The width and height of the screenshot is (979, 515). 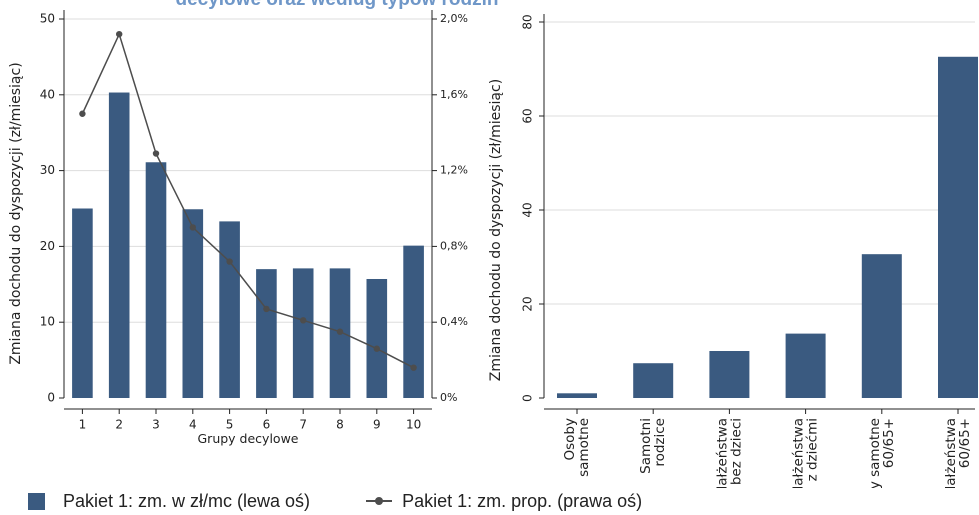 What do you see at coordinates (528, 21) in the screenshot?
I see `y-tick-label: 80` at bounding box center [528, 21].